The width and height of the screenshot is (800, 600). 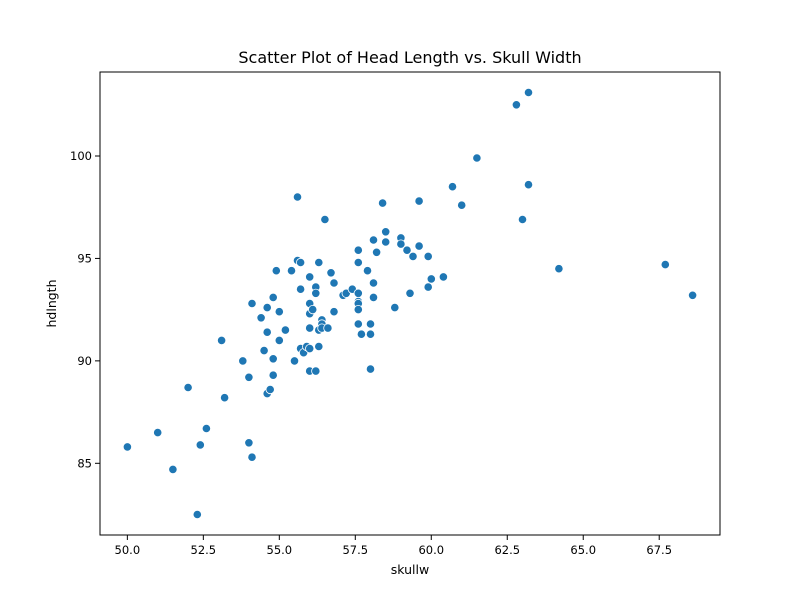 I want to click on y-tick-label: 90, so click(x=84, y=361).